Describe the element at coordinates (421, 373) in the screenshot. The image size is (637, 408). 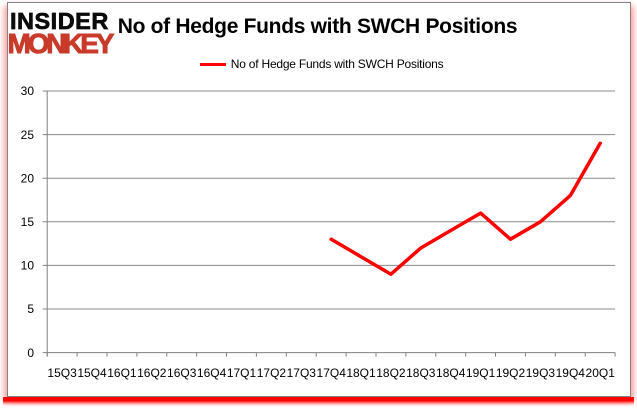
I see `svg-text: 18Q3` at that location.